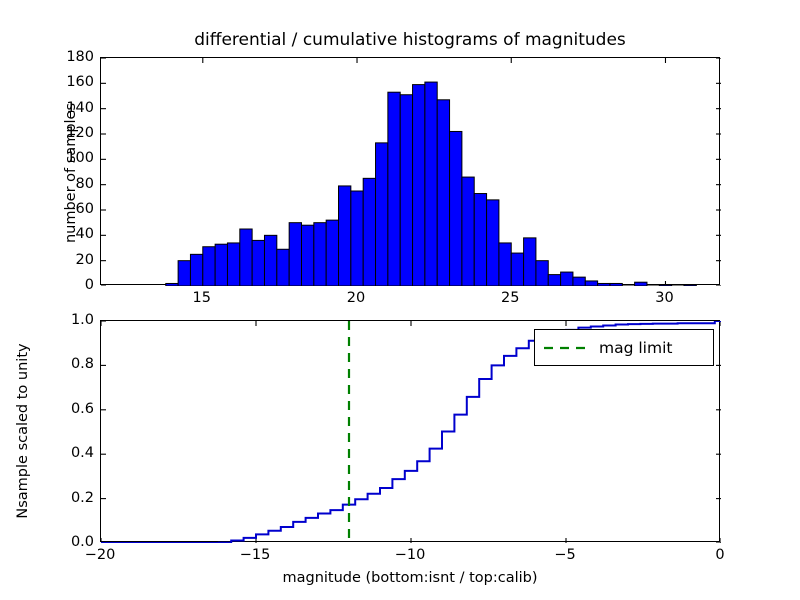 Image resolution: width=800 pixels, height=600 pixels. What do you see at coordinates (720, 555) in the screenshot?
I see `xtick-label: 0` at bounding box center [720, 555].